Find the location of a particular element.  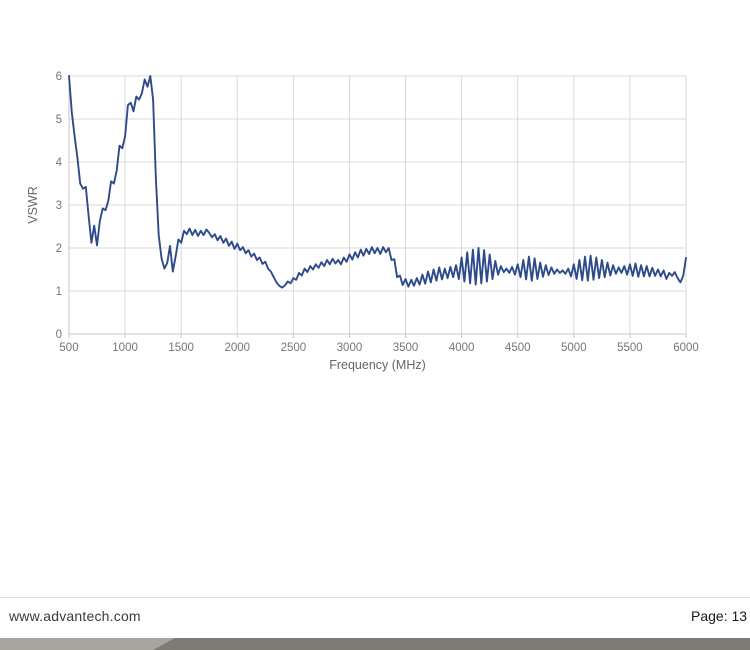

footer-accent-bar-dark-segment is located at coordinates (375, 644).